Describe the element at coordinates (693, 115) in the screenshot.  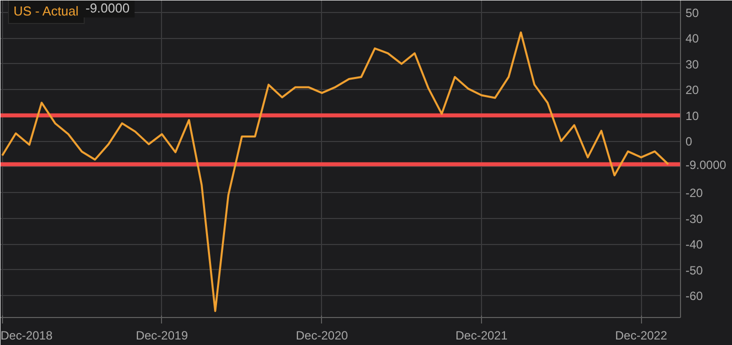
I see `y-tick-label: 10` at that location.